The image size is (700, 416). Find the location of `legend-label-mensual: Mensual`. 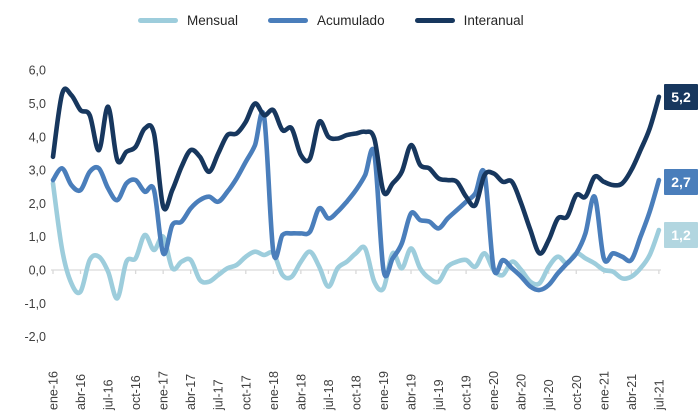

legend-label-mensual: Mensual is located at coordinates (213, 20).